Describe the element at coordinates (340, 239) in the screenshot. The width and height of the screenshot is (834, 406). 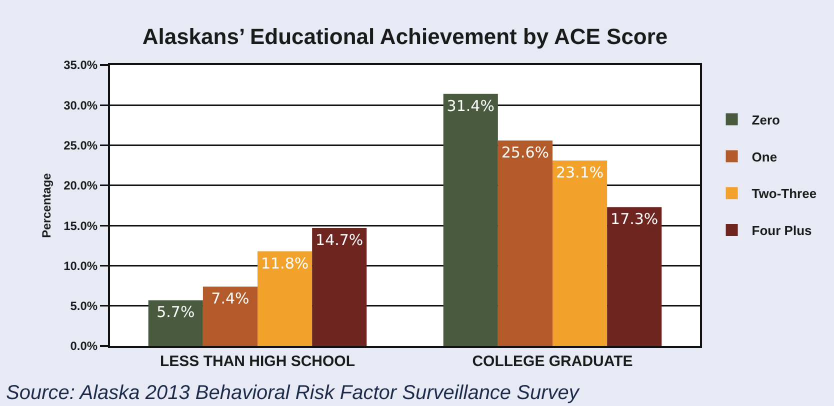
I see `data-label: 14.7%` at that location.